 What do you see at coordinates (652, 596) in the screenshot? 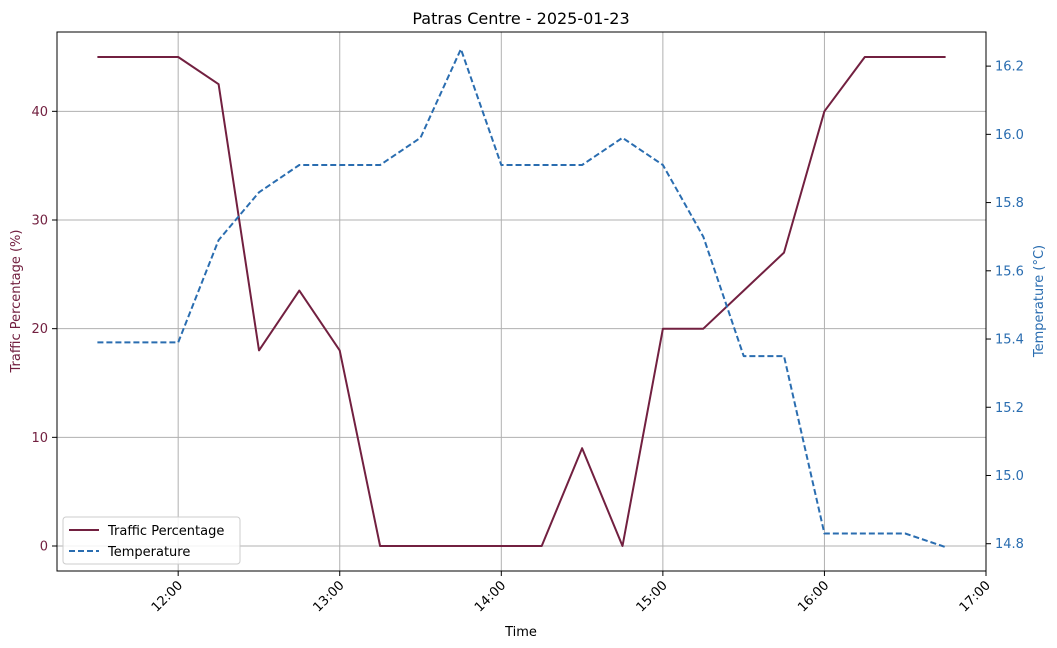
I see `x-tick-label: 15:00` at bounding box center [652, 596].